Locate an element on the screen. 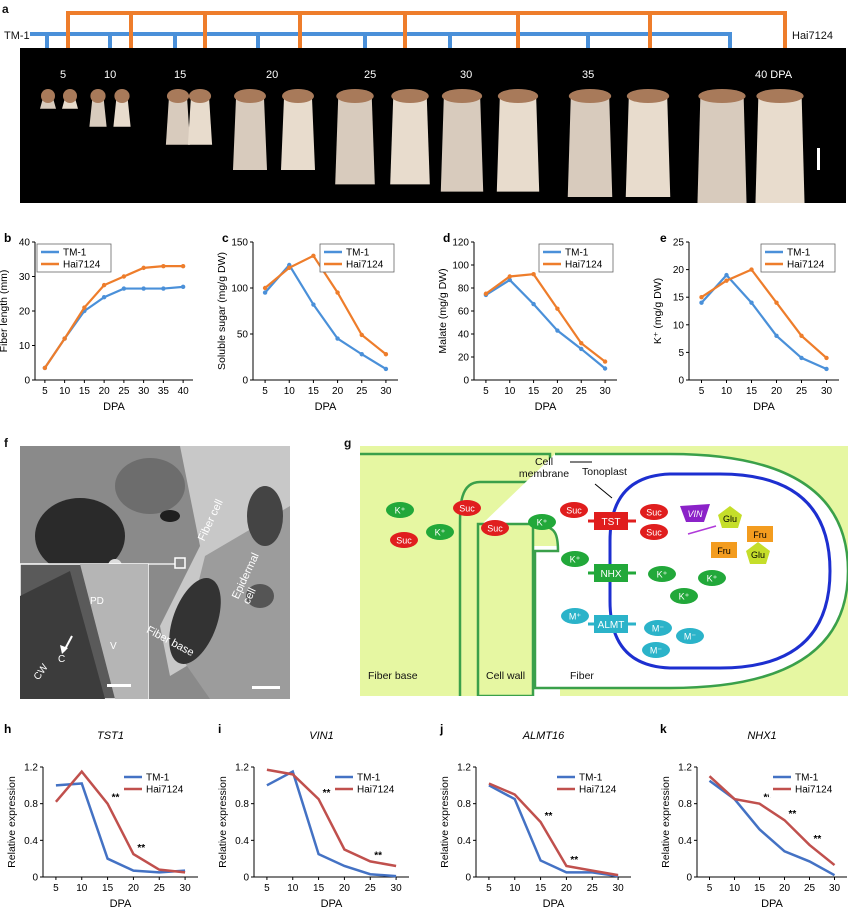 The image size is (865, 917). panel-label-f: f is located at coordinates (6, 443).